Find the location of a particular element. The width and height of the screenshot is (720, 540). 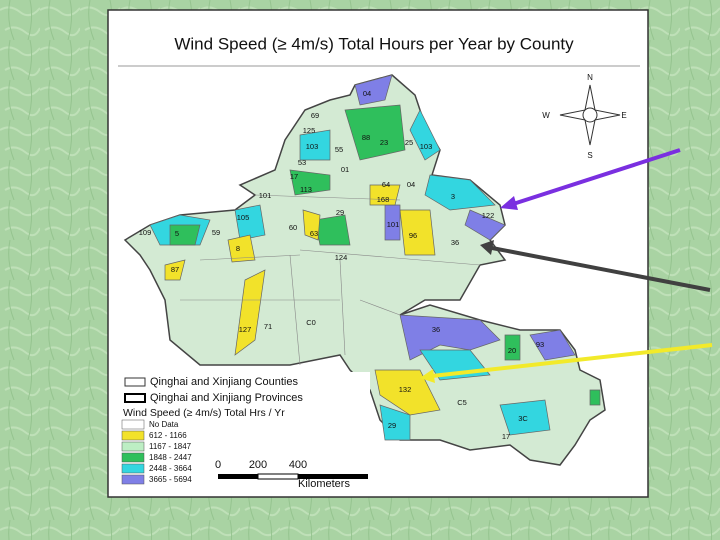

legend-class-label: 1848 - 2447 is located at coordinates (170, 457).